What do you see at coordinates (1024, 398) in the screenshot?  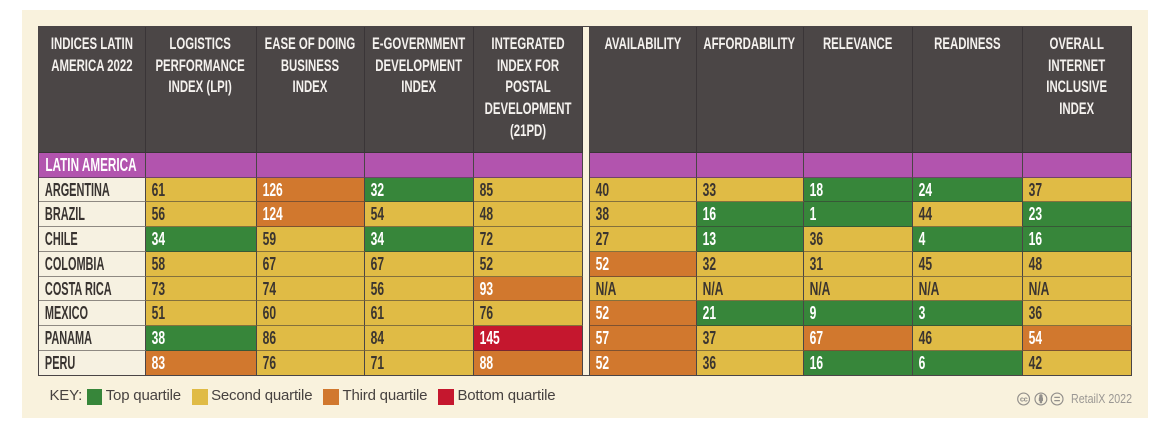 I see `svg-text: cc` at bounding box center [1024, 398].